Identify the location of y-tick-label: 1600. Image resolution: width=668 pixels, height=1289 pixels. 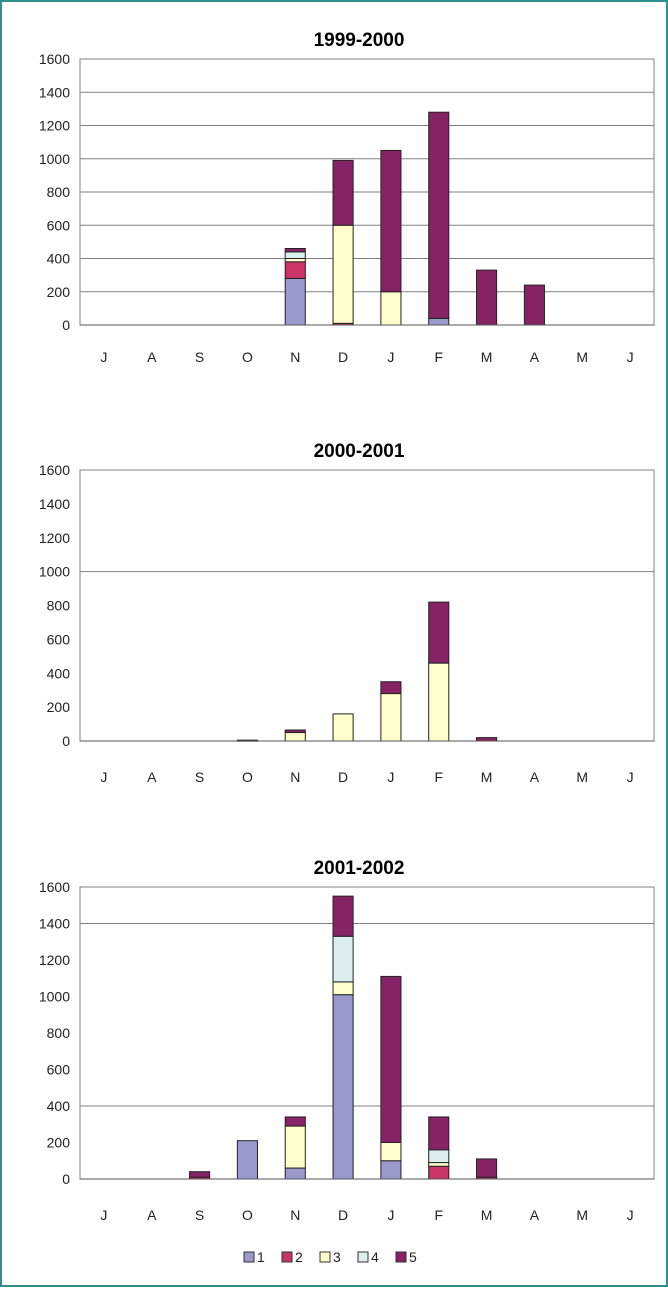
(54, 59).